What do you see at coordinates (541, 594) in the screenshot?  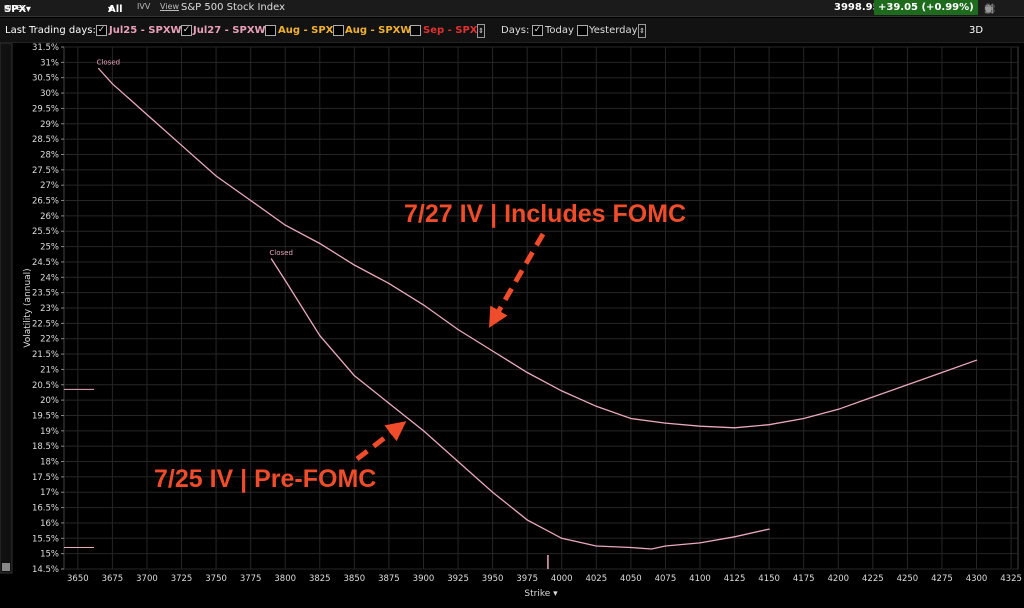 I see `x-axis-title: Strike ▾` at bounding box center [541, 594].